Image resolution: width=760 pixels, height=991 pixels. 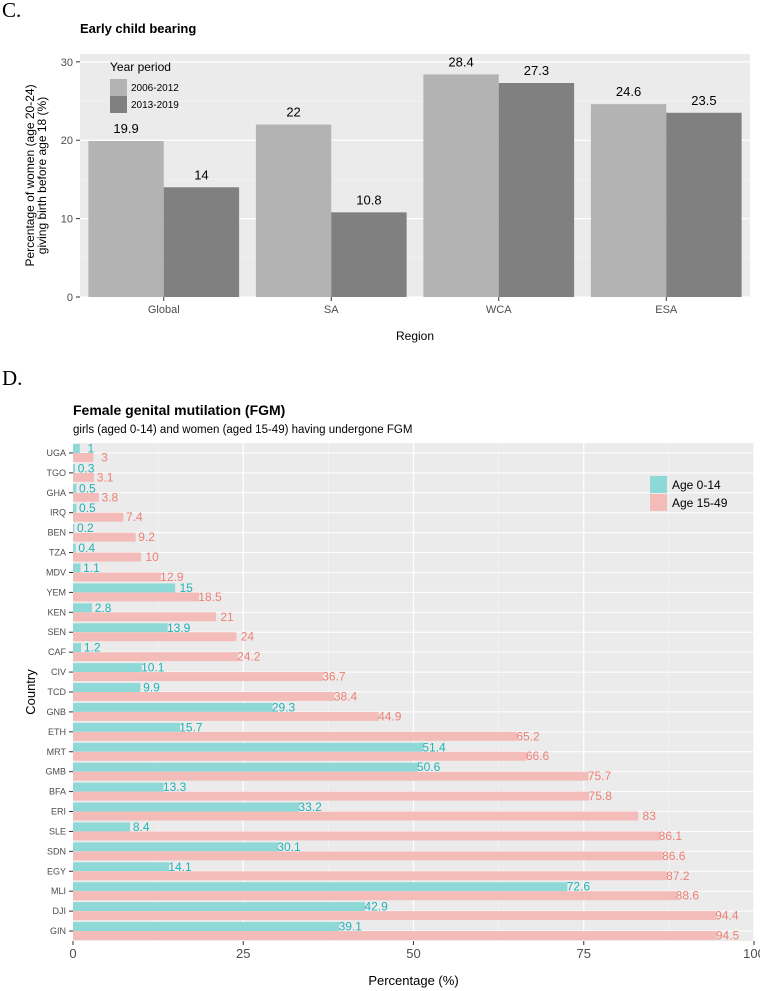 I want to click on y-axis-label: Country, so click(x=30, y=692).